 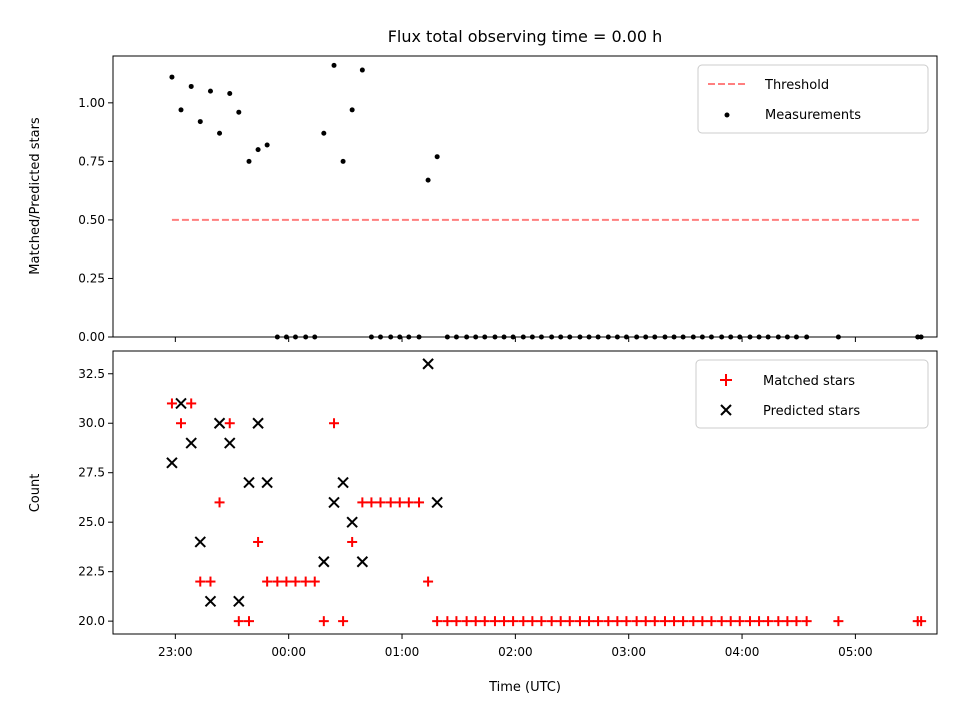 What do you see at coordinates (91, 103) in the screenshot?
I see `top-y-tick-label: 1.00` at bounding box center [91, 103].